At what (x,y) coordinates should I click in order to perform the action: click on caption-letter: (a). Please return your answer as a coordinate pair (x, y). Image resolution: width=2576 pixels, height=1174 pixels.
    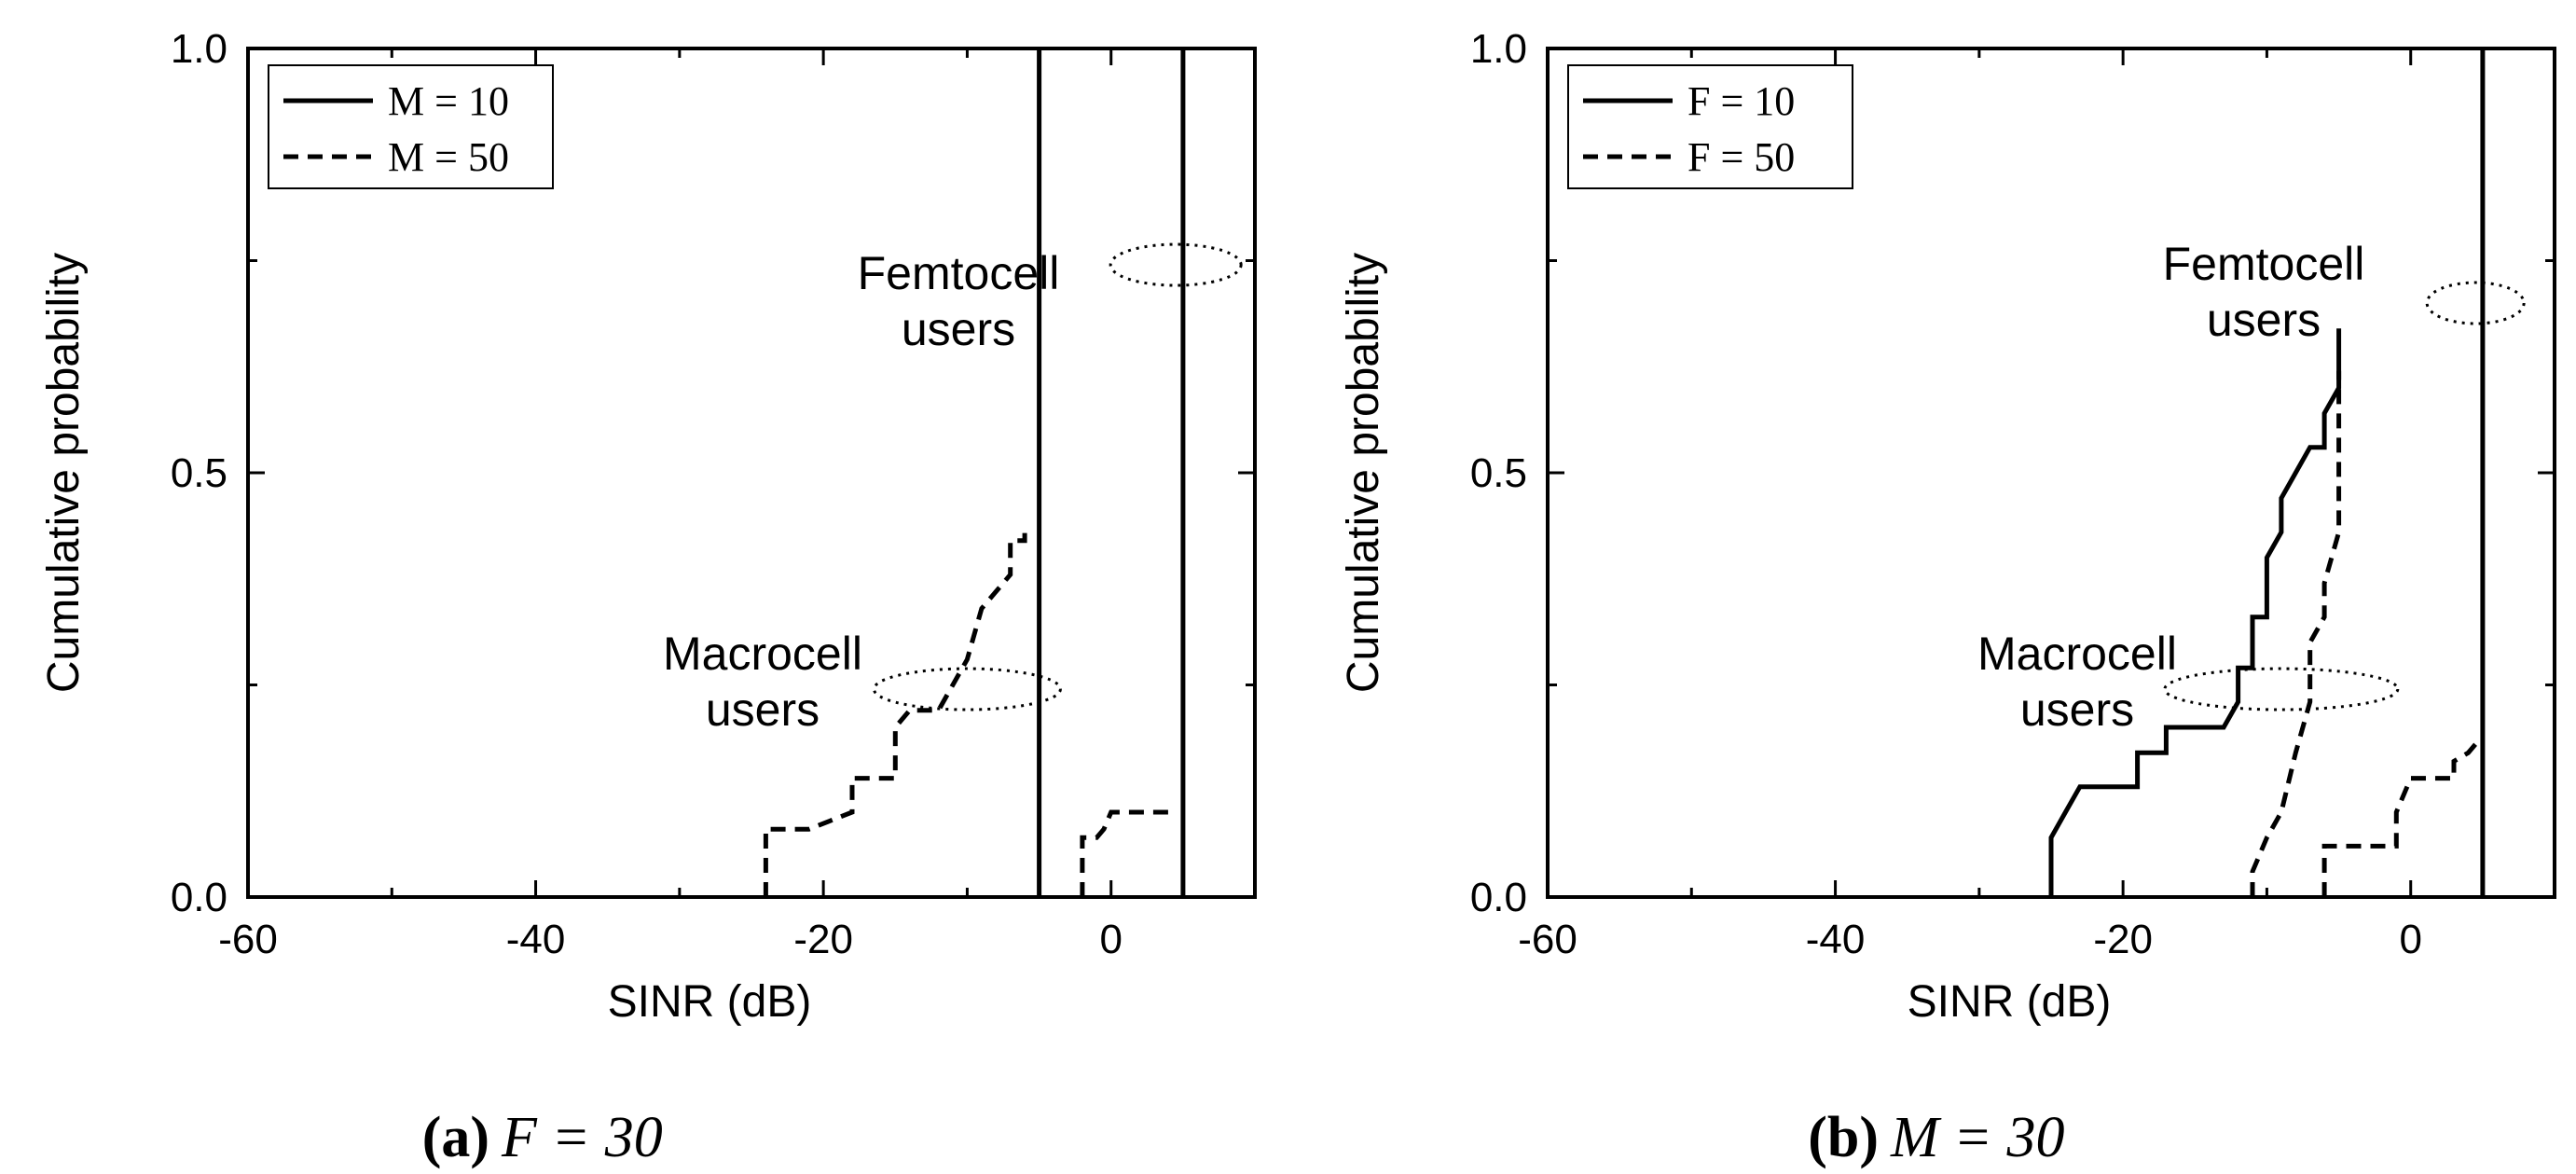
    Looking at the image, I should click on (455, 1137).